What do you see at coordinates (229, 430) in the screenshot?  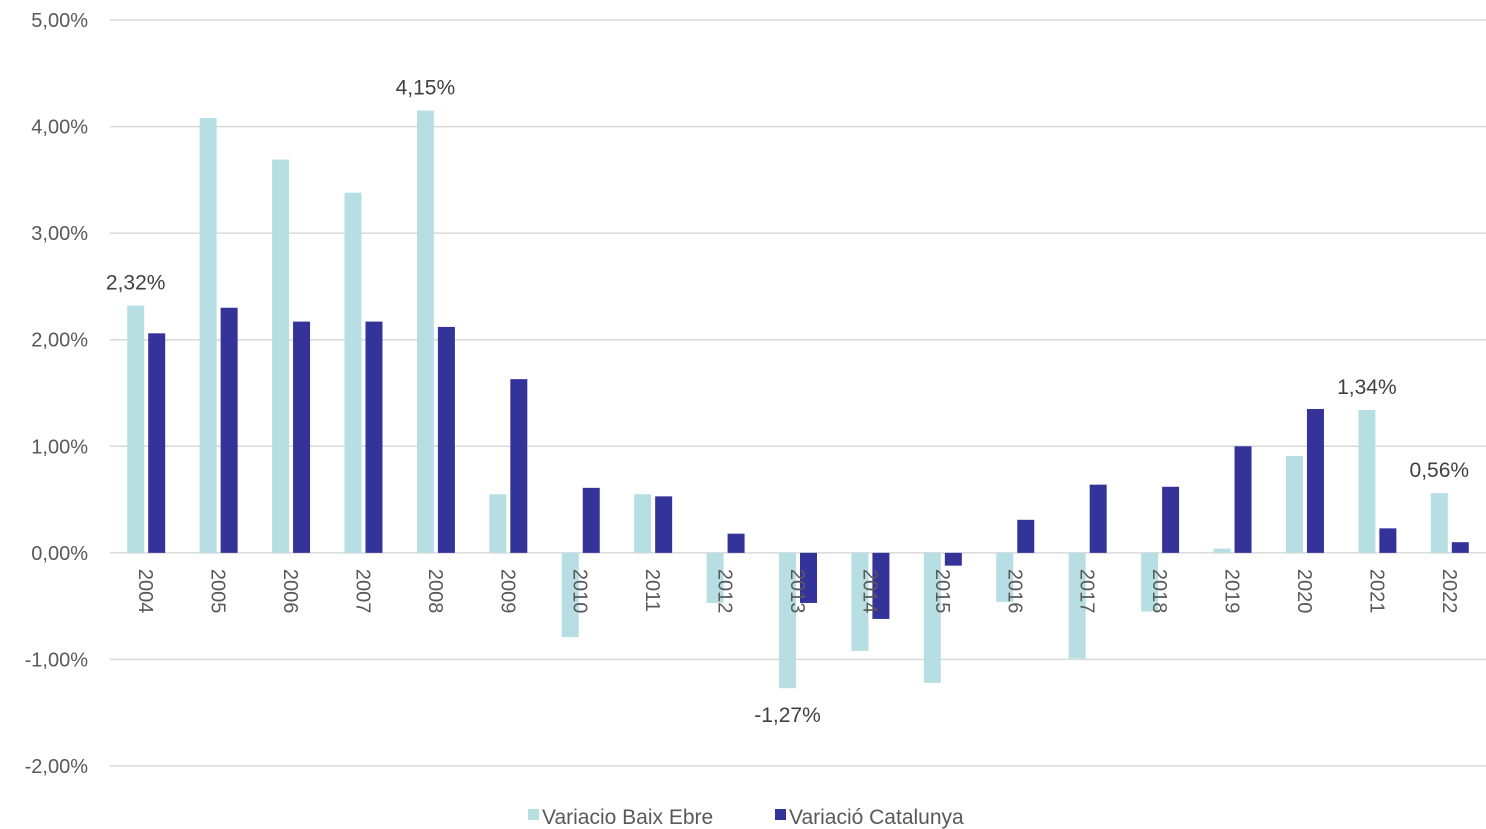 I see `bar-catalunya-2005` at bounding box center [229, 430].